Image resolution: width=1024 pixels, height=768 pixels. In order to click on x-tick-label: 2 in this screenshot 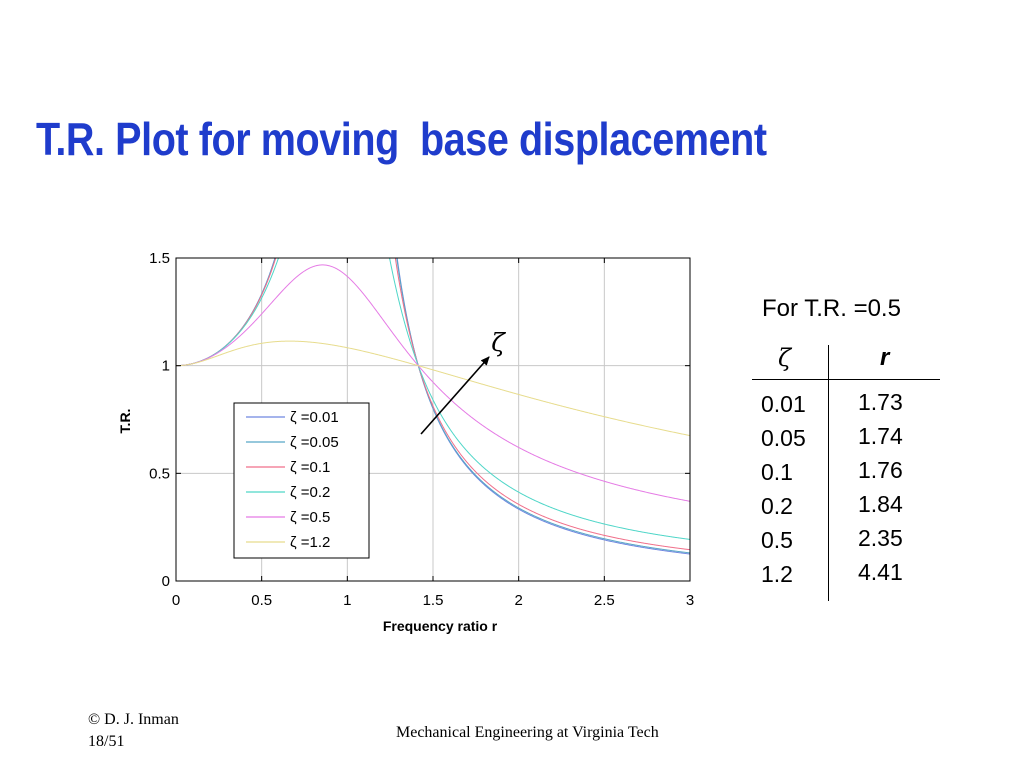, I will do `click(518, 600)`.